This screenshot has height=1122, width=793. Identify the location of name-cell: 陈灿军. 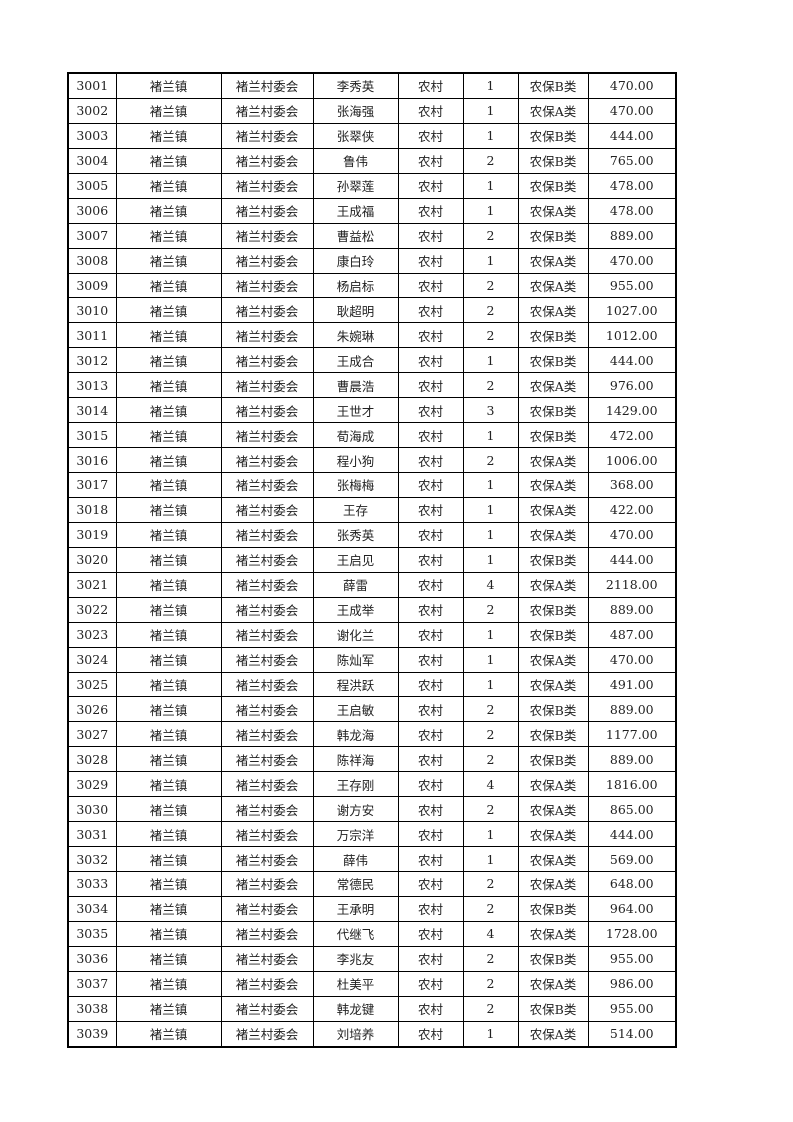
(355, 659).